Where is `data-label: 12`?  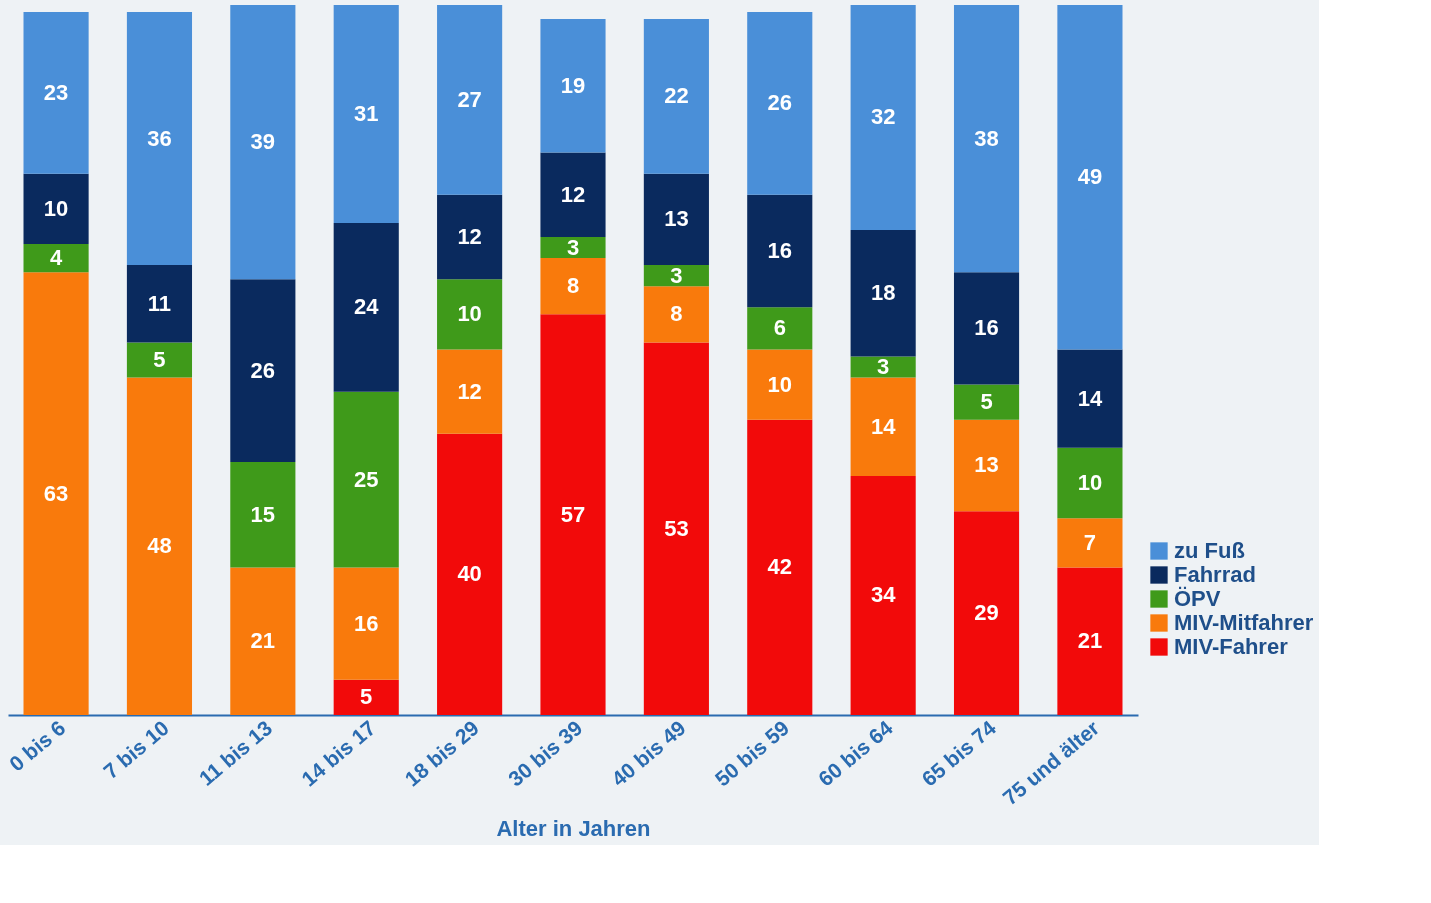
data-label: 12 is located at coordinates (469, 391).